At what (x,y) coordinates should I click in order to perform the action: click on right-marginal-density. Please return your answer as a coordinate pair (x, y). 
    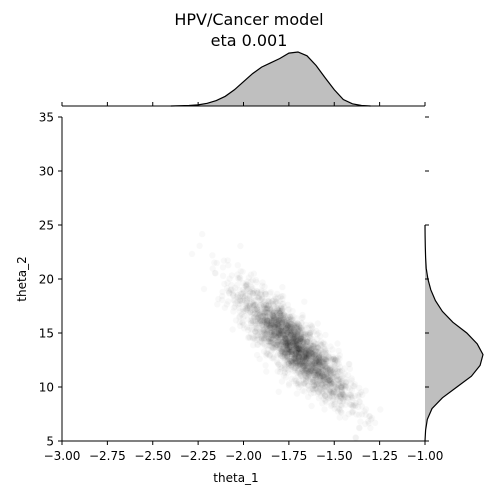
    Looking at the image, I should click on (454, 279).